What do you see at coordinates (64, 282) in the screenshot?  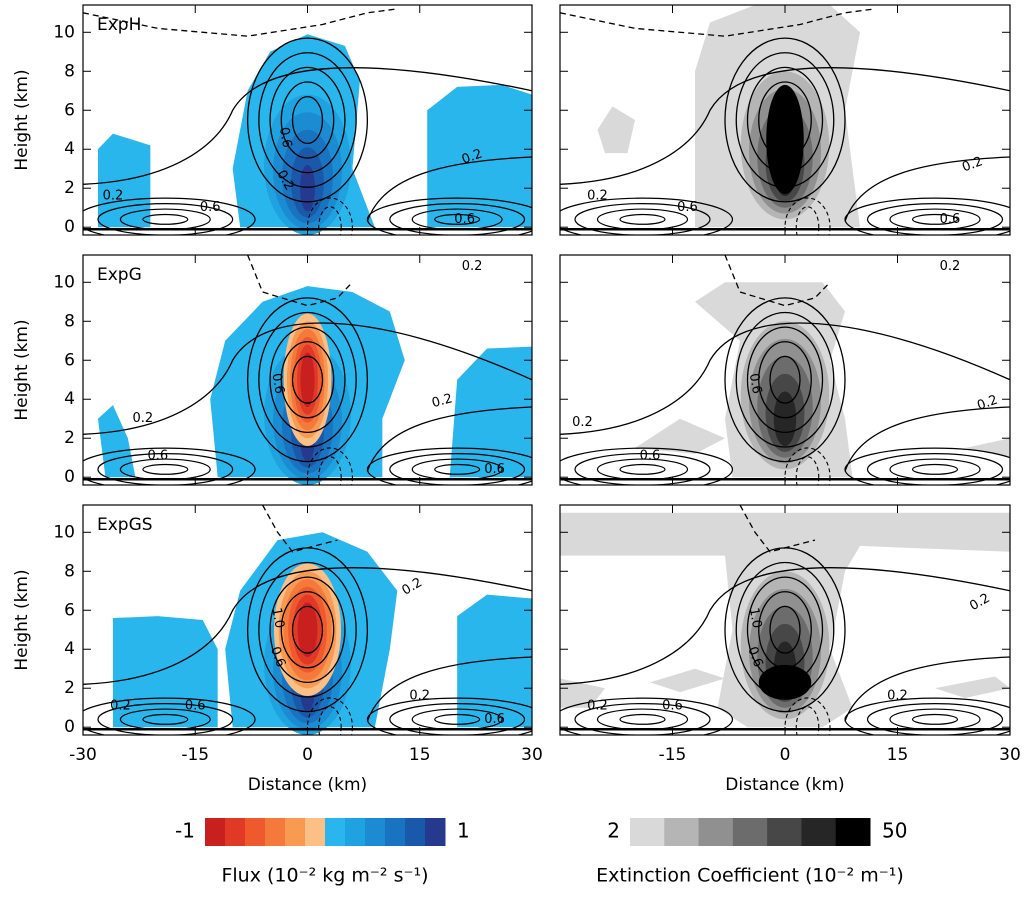 I see `y-tick-label: 10` at bounding box center [64, 282].